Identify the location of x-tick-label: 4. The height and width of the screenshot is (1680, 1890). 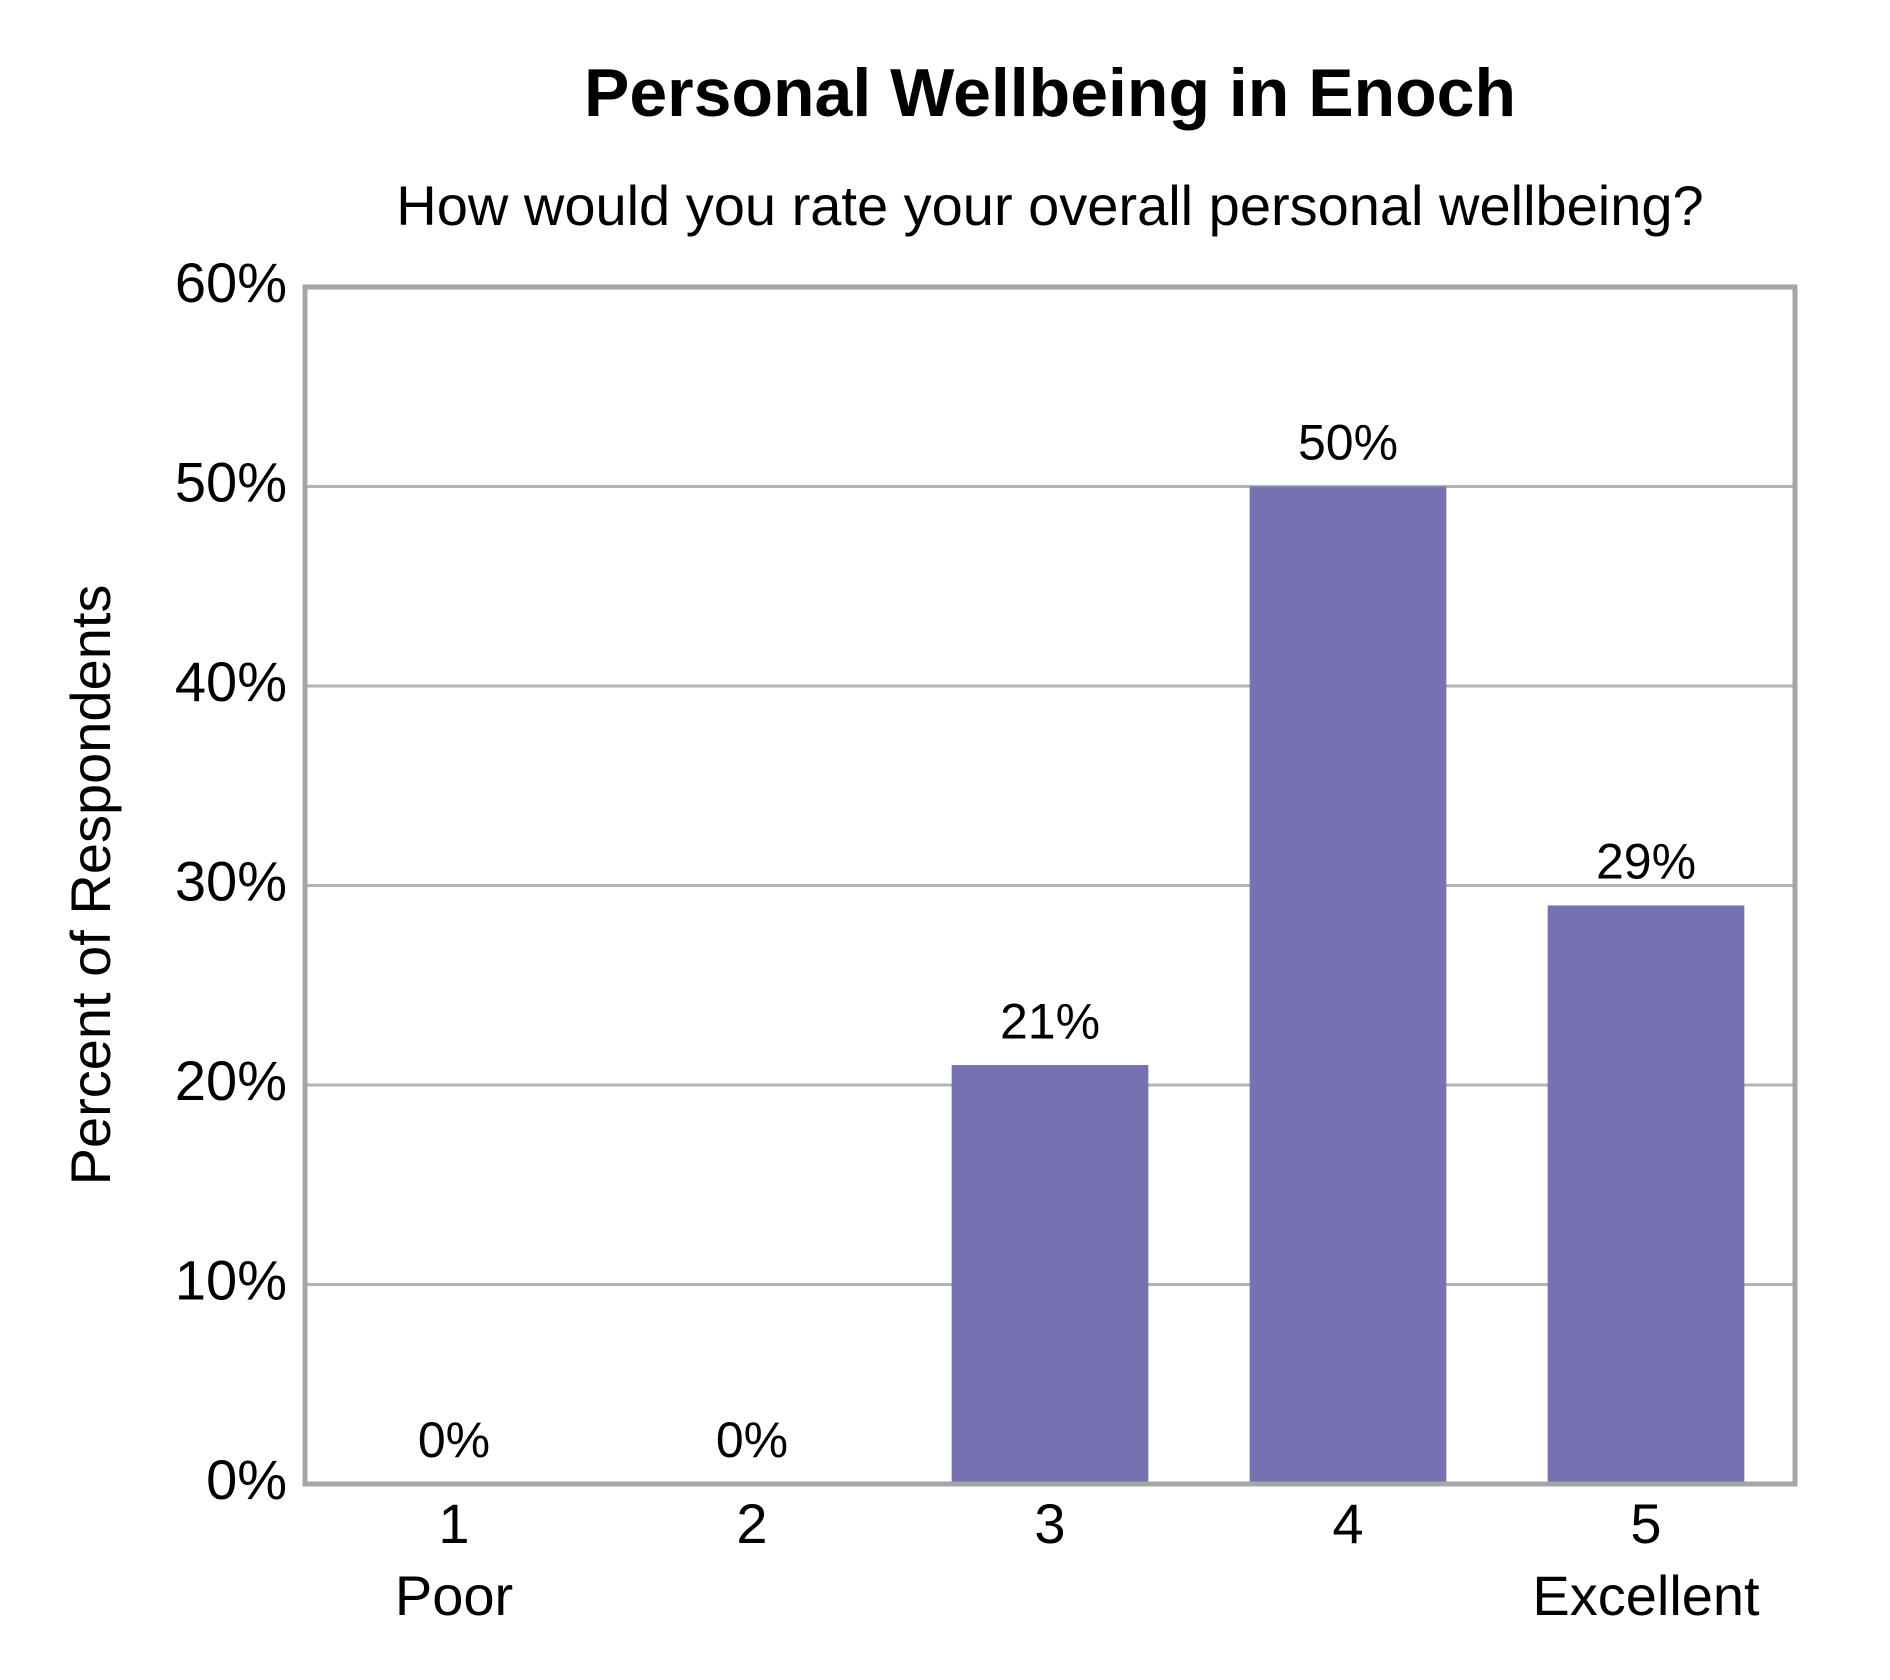
(1347, 1523).